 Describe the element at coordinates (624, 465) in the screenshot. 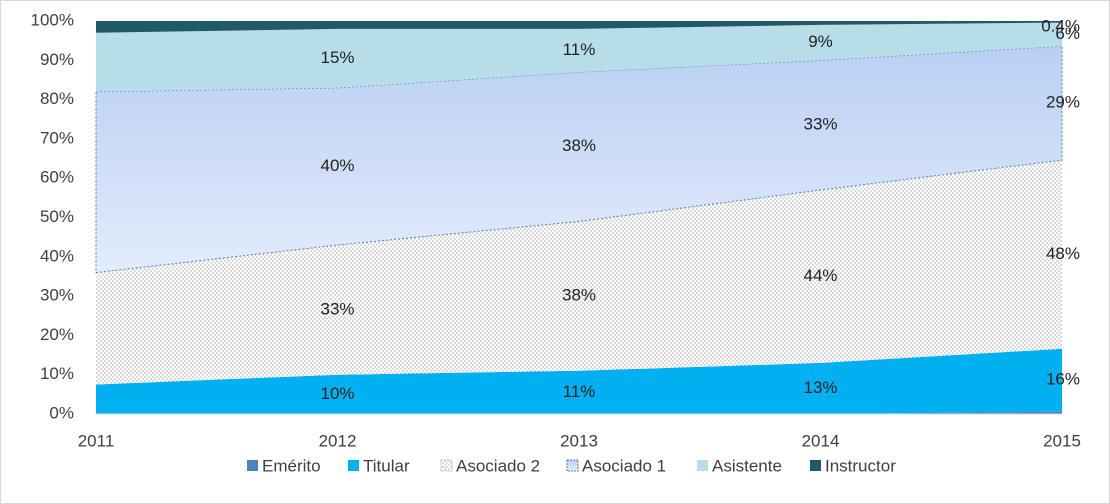

I see `legend-label: Asociado 1` at that location.